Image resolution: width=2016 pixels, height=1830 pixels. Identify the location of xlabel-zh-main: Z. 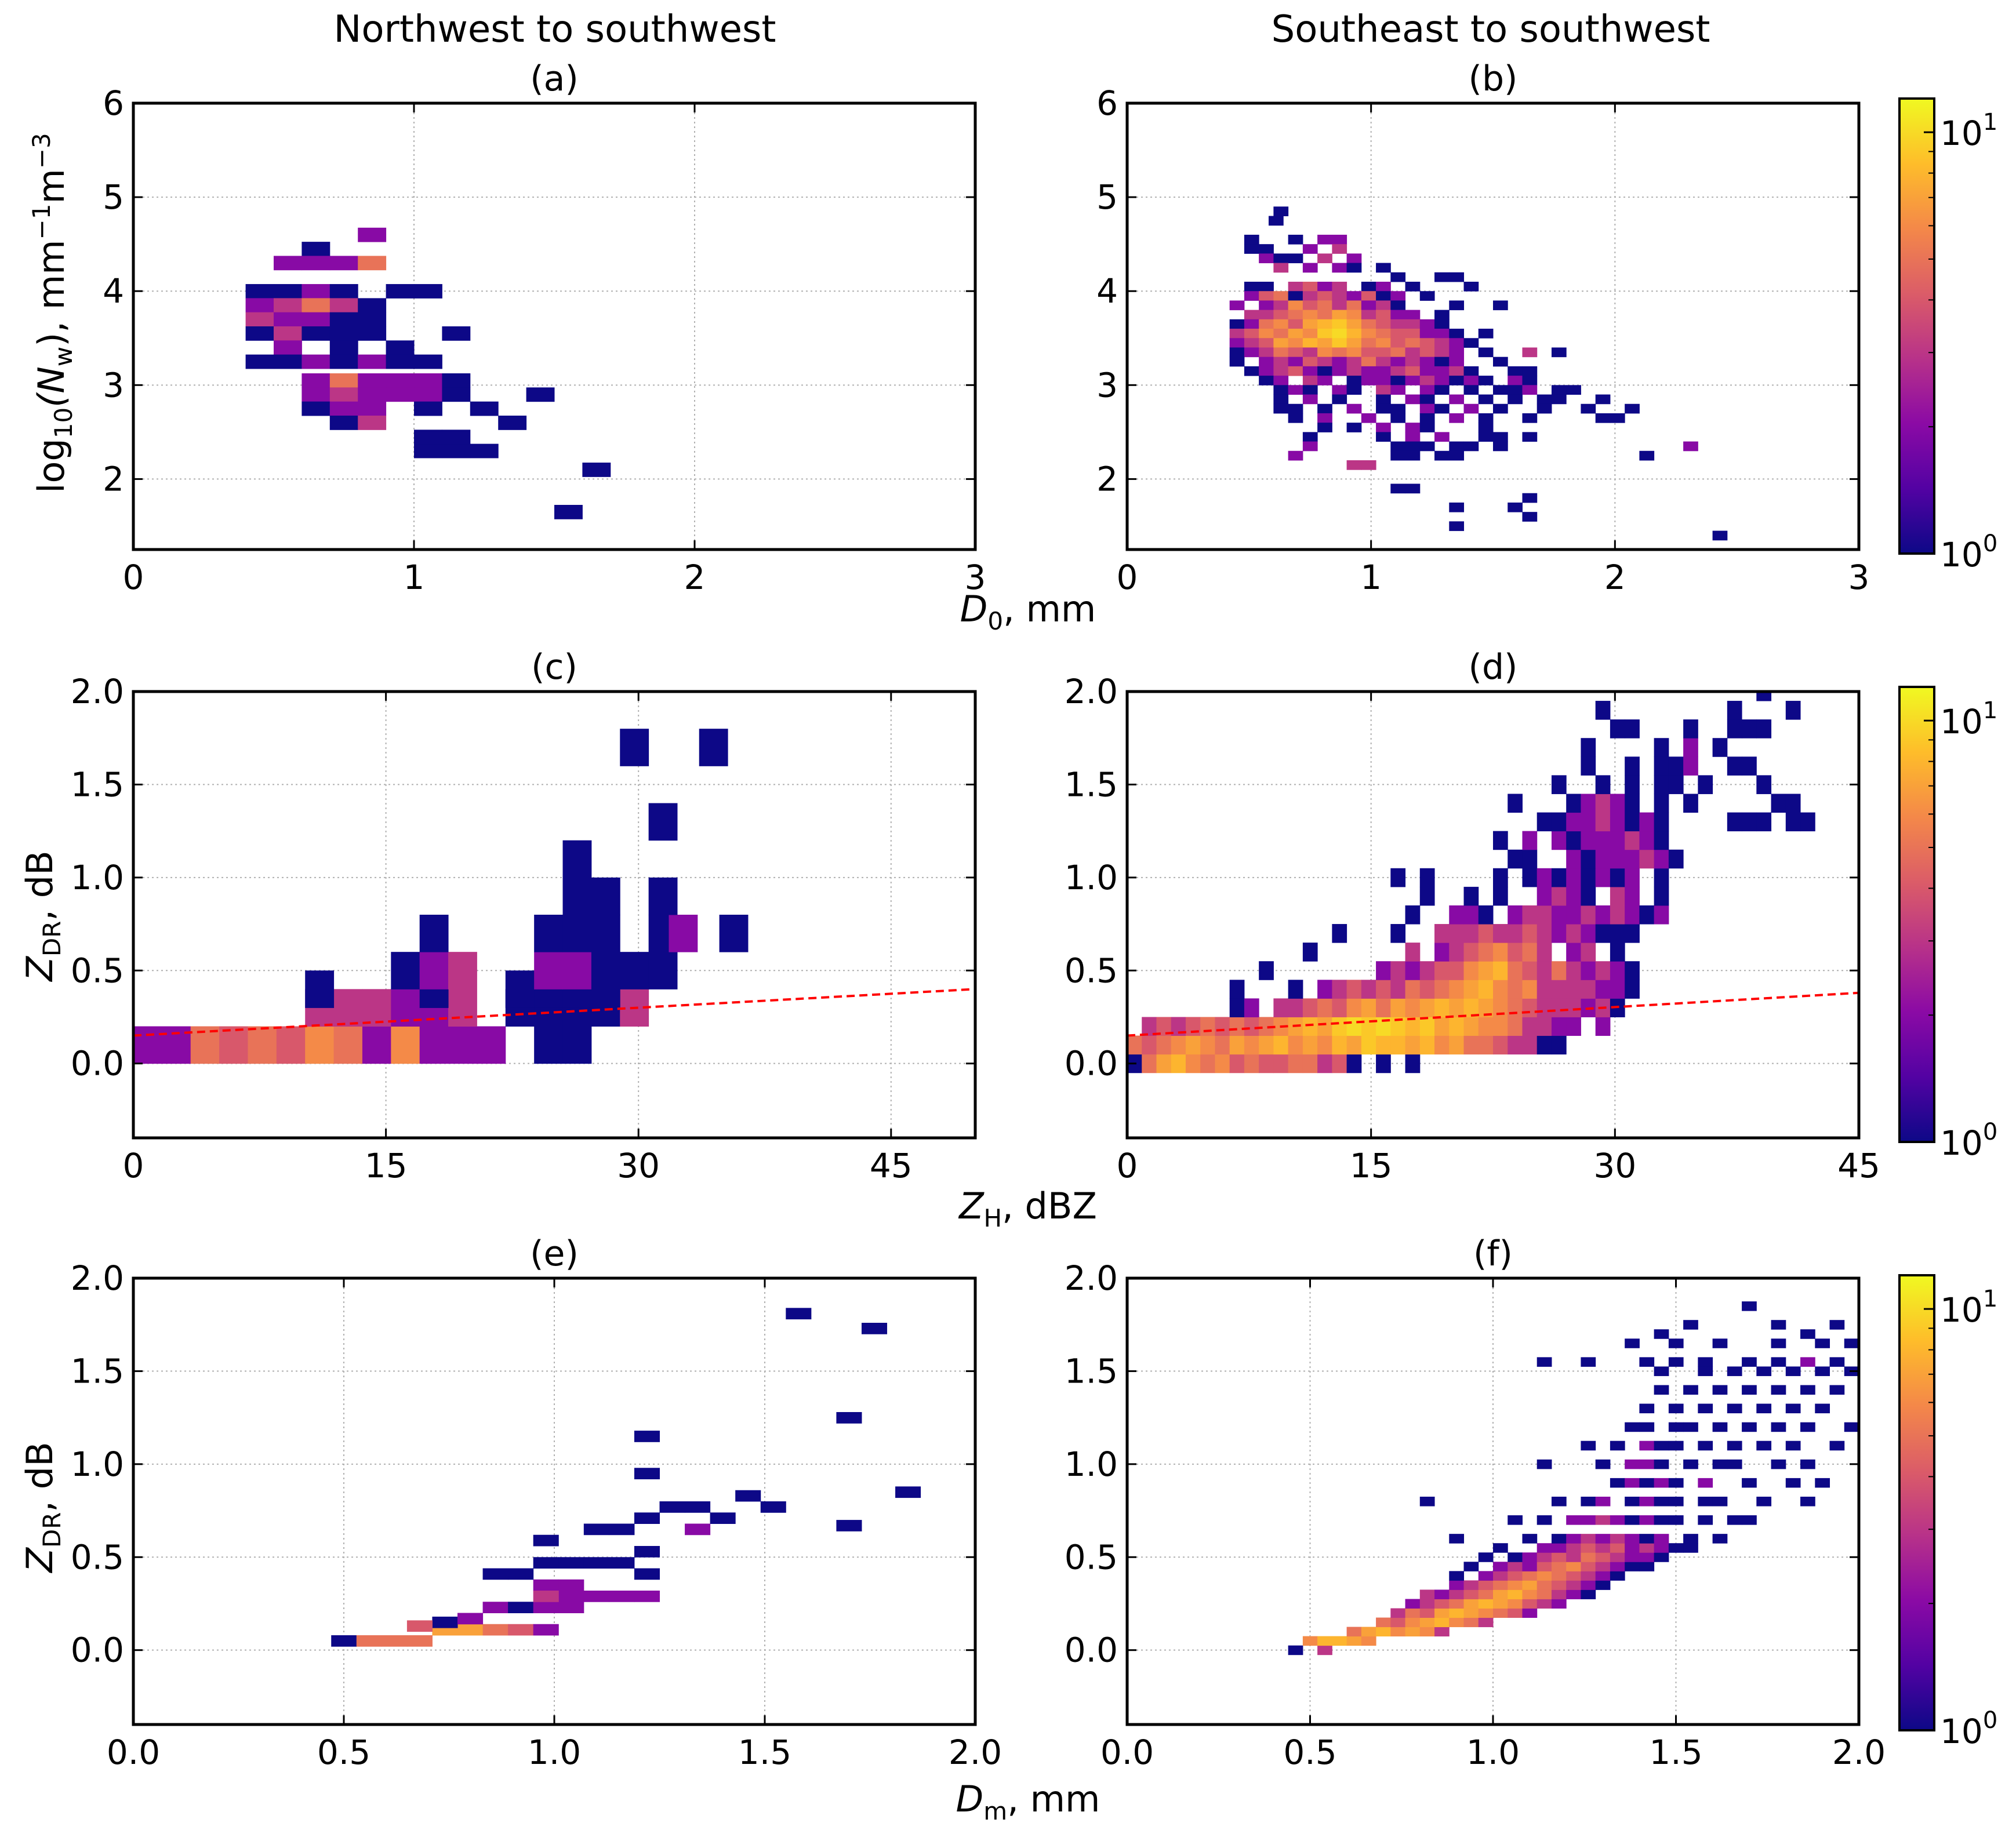
(971, 1206).